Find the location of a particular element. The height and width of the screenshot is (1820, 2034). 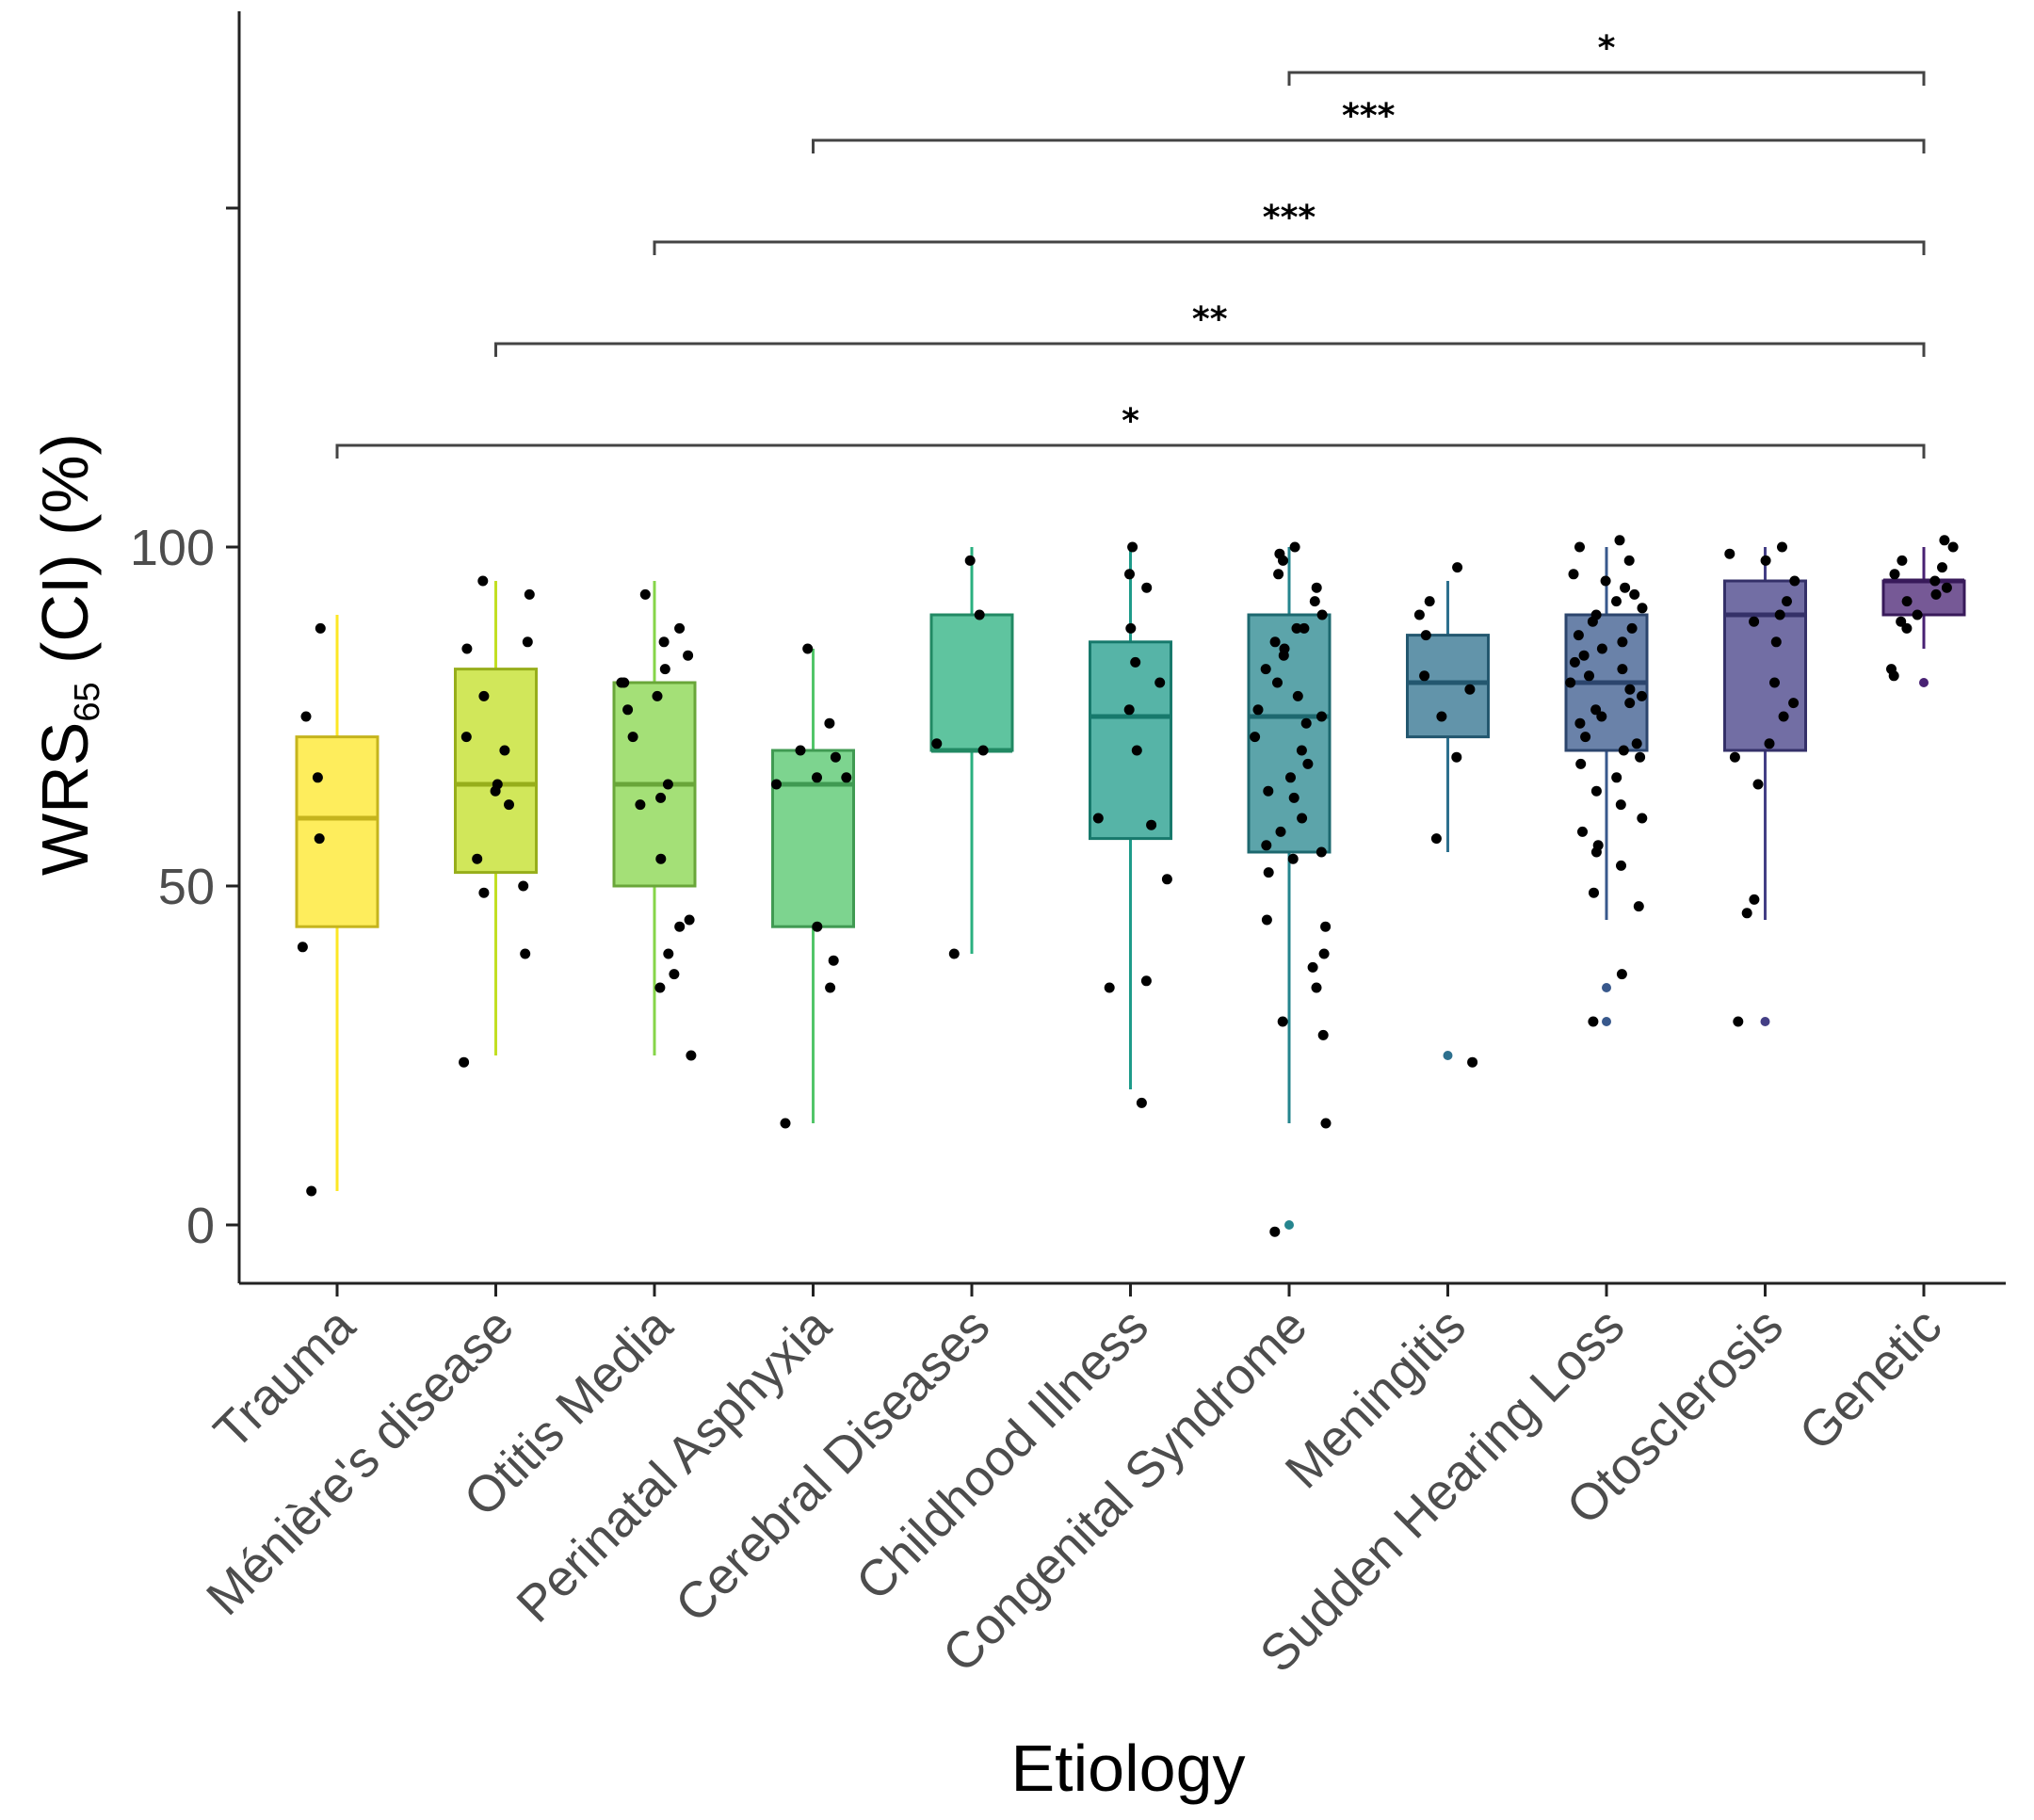

significance-label: *** is located at coordinates (1369, 116).